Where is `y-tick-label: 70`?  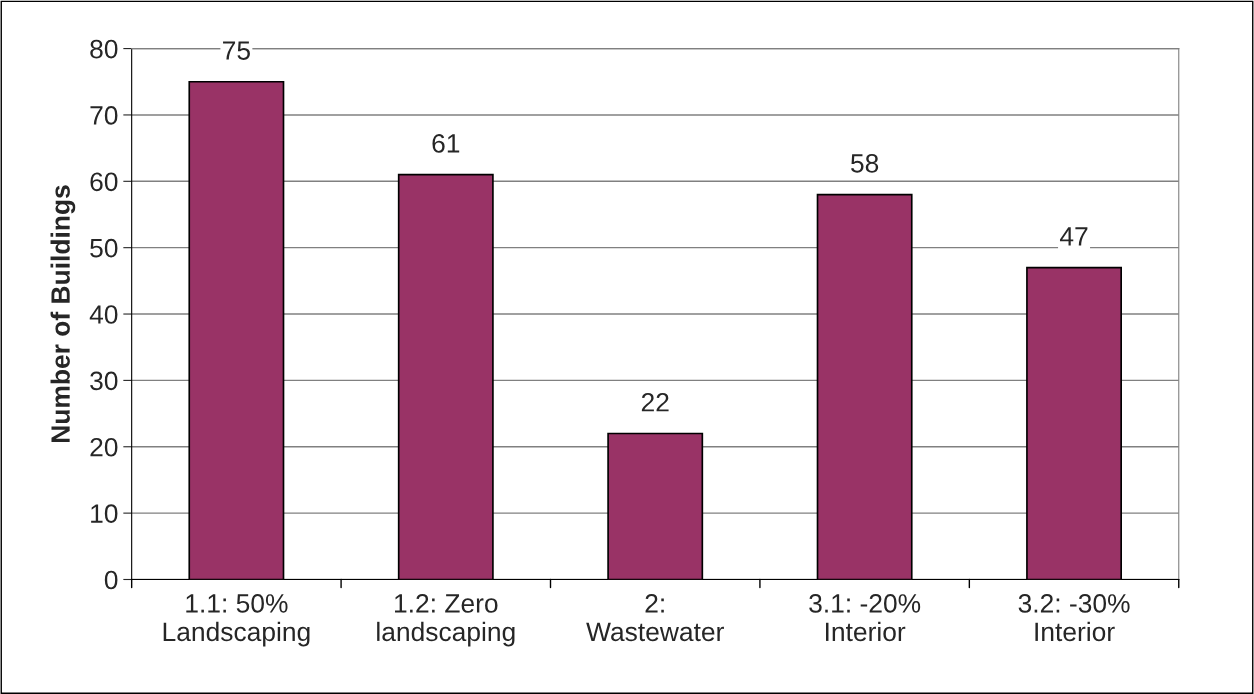 y-tick-label: 70 is located at coordinates (104, 115).